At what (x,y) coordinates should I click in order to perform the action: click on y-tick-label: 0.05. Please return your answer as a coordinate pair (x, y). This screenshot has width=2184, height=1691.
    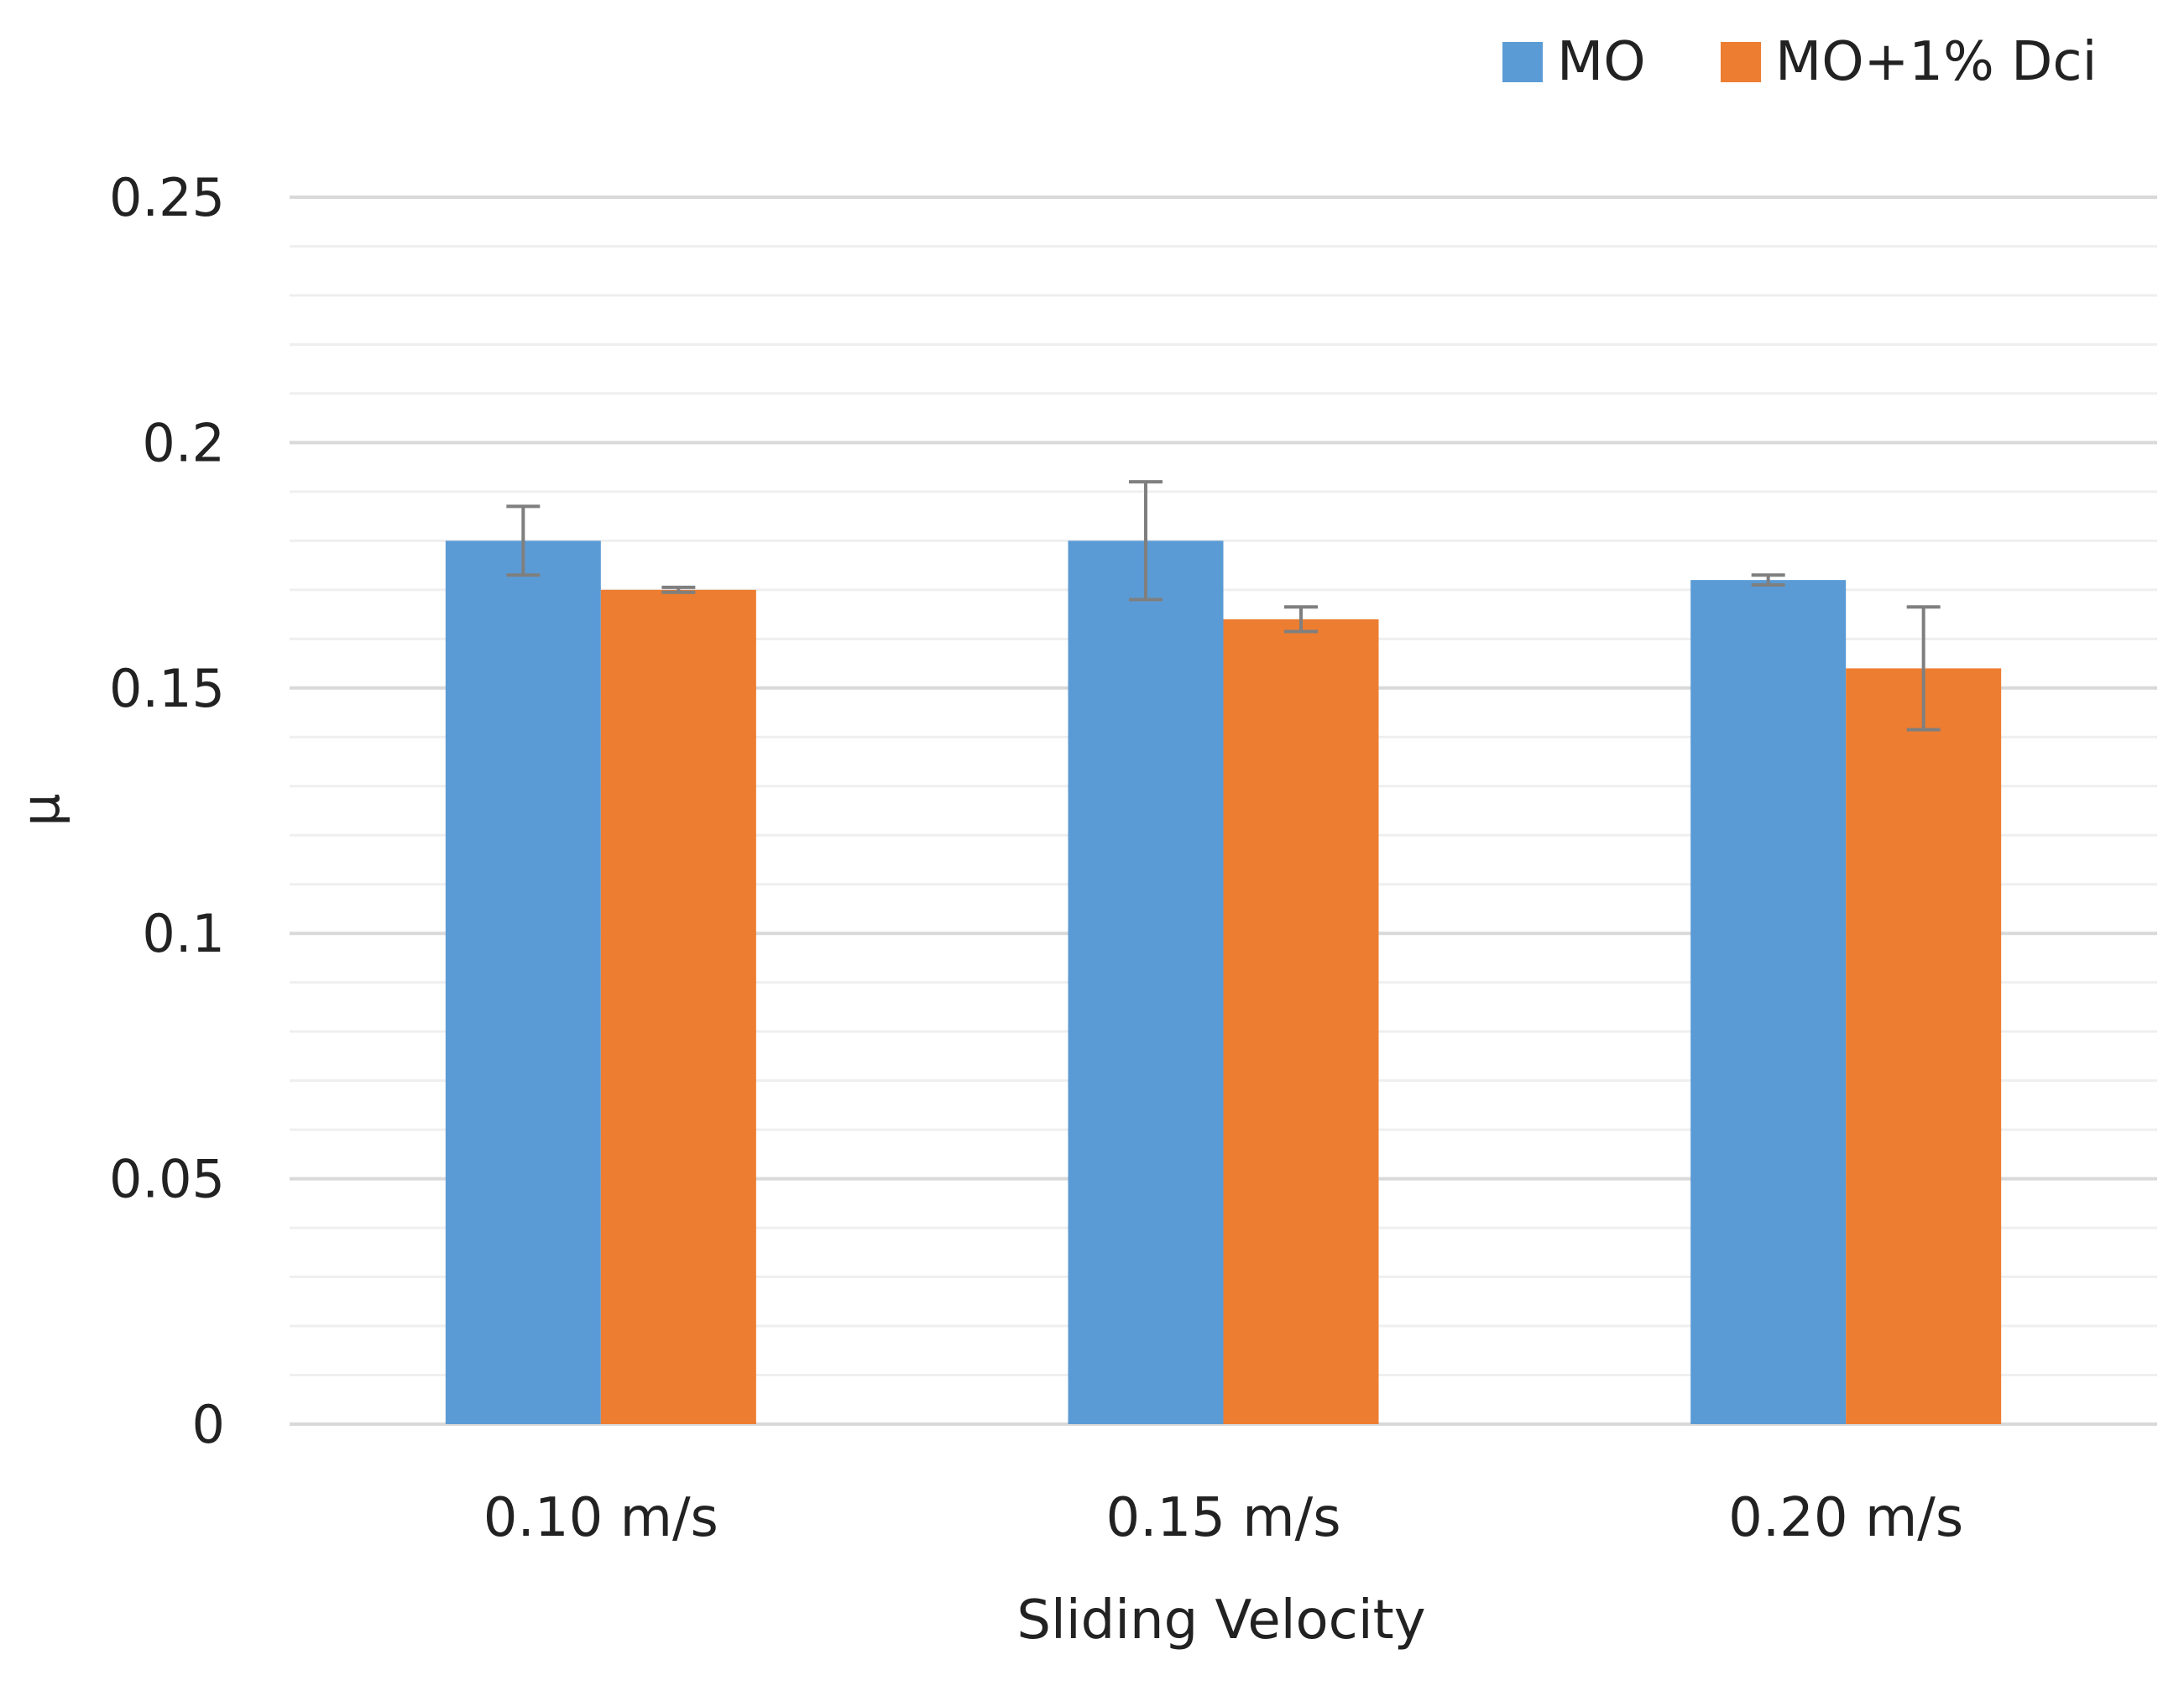
    Looking at the image, I should click on (167, 1179).